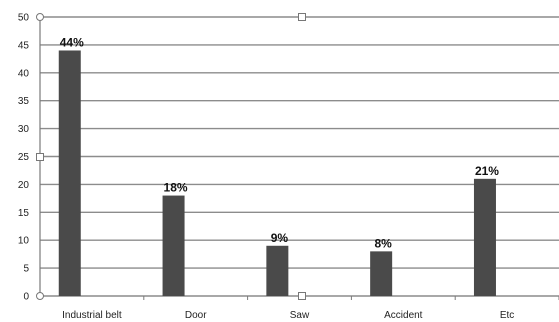  What do you see at coordinates (487, 171) in the screenshot?
I see `data-label: 21%` at bounding box center [487, 171].